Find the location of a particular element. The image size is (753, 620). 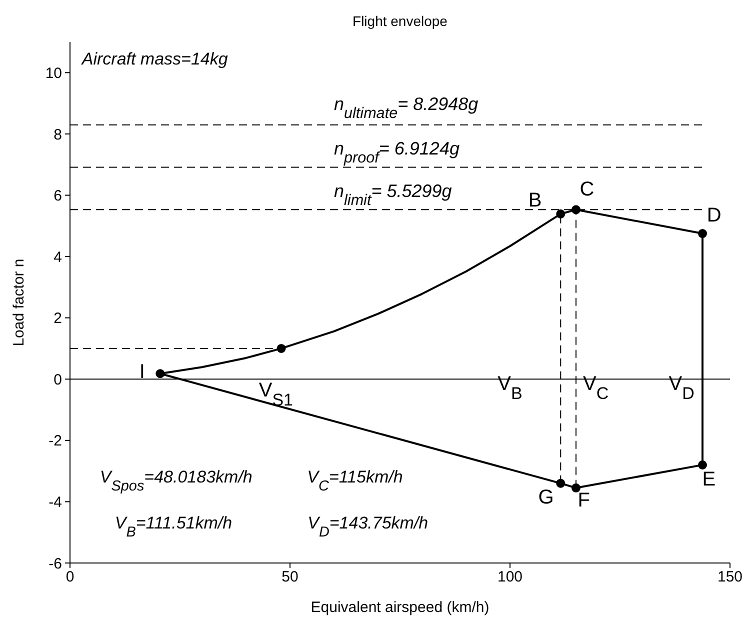

annotation: I is located at coordinates (142, 372).